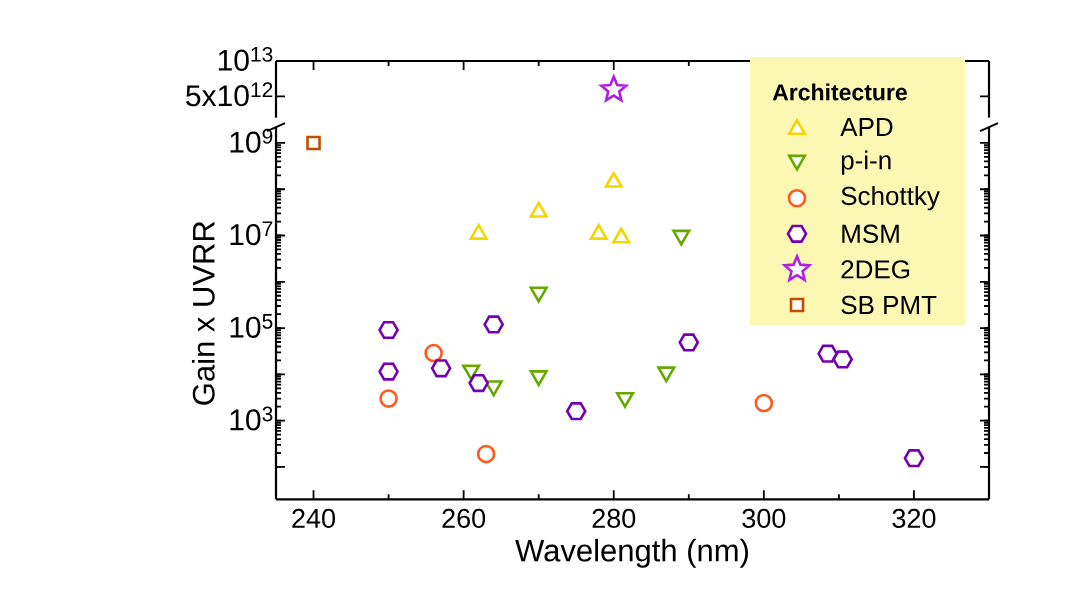 The image size is (1068, 611). I want to click on legend-label: Schottky, so click(890, 198).